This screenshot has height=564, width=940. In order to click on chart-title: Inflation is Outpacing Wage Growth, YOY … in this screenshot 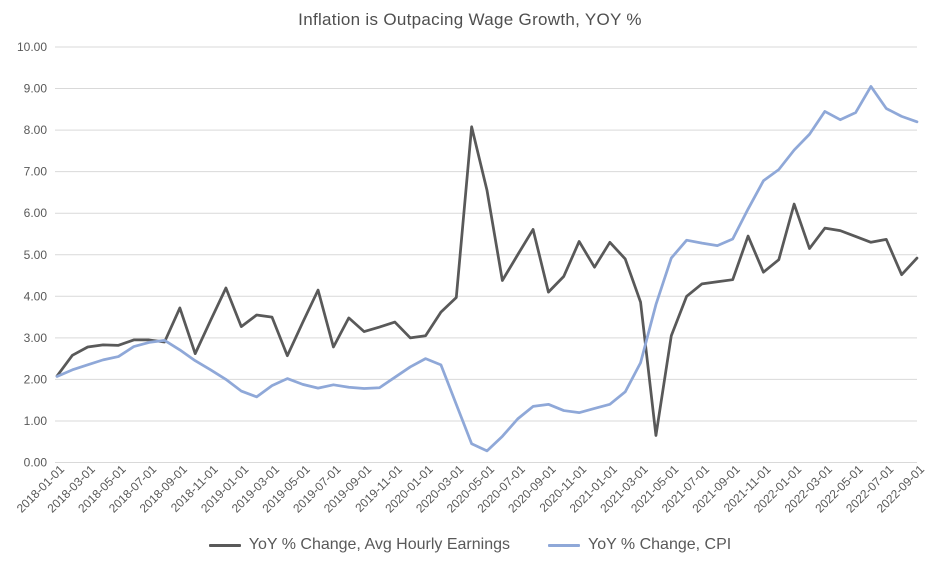, I will do `click(470, 19)`.